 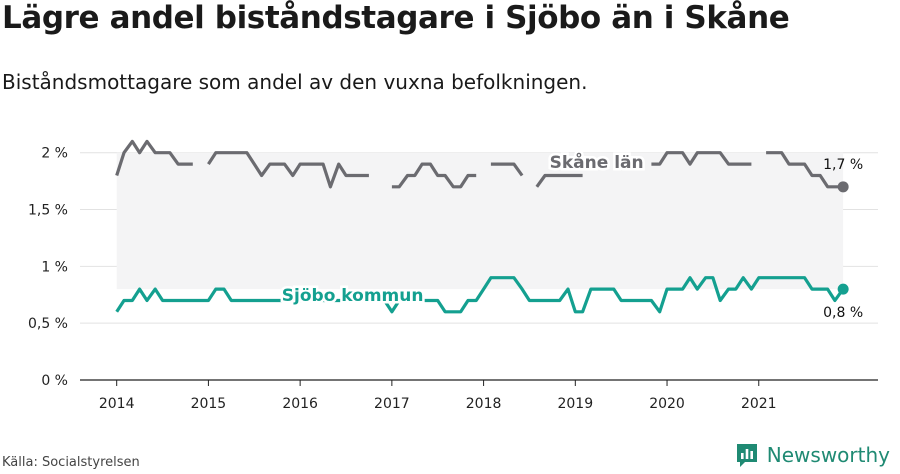 What do you see at coordinates (480, 295) in the screenshot?
I see `series-line-sjobo` at bounding box center [480, 295].